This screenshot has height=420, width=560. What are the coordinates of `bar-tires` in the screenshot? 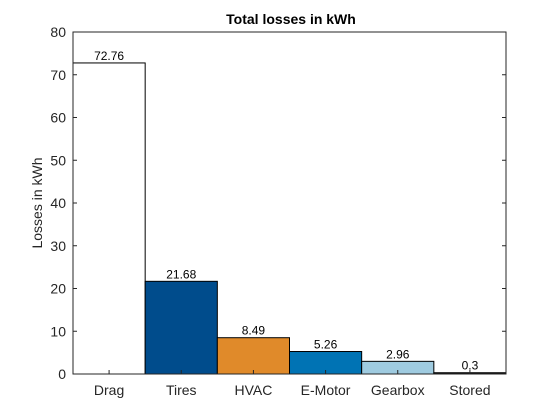 It's located at (181, 327).